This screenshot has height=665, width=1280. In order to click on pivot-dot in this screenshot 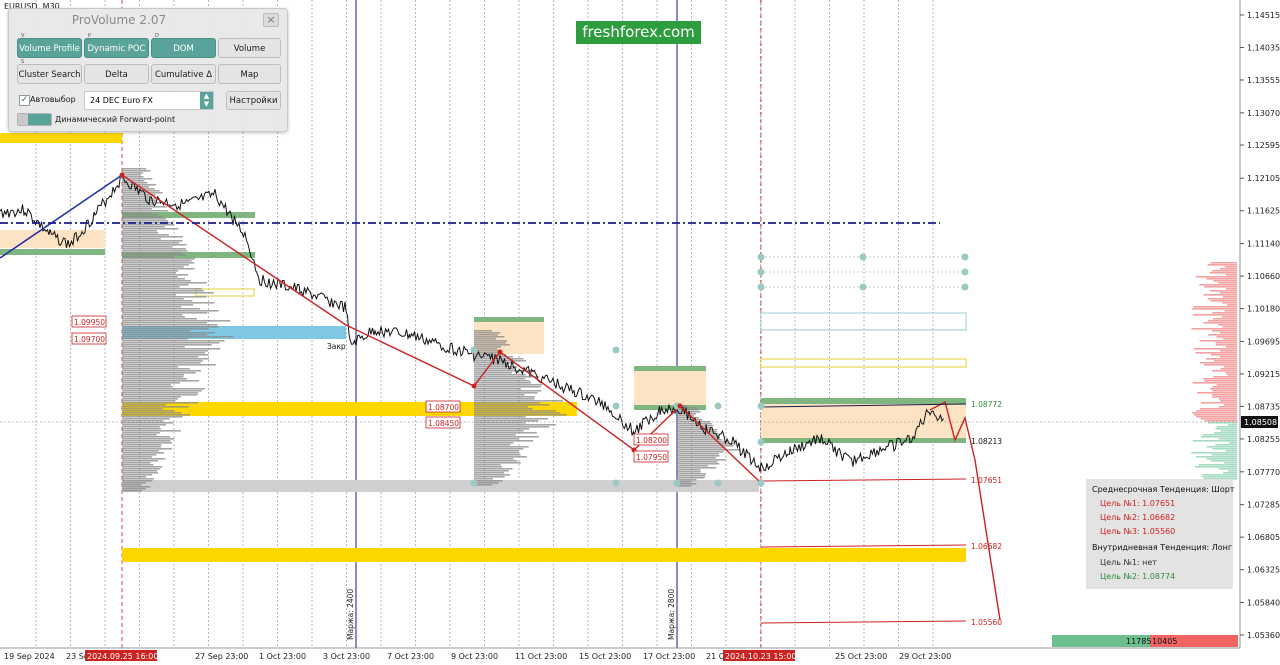, I will do `click(122, 175)`.